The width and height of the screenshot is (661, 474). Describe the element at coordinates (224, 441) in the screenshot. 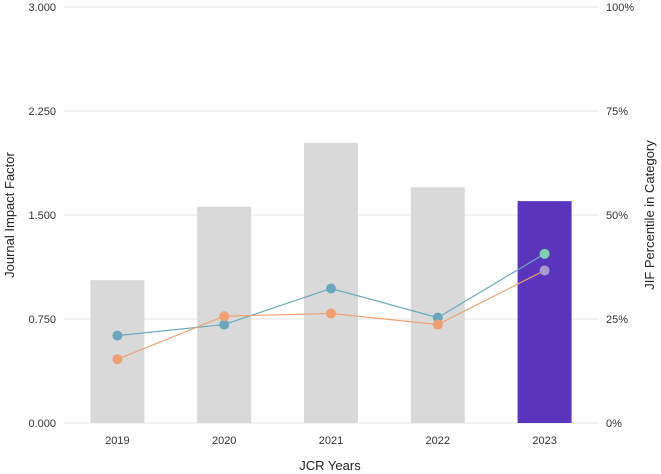

I see `x-tick-label: 2020` at that location.